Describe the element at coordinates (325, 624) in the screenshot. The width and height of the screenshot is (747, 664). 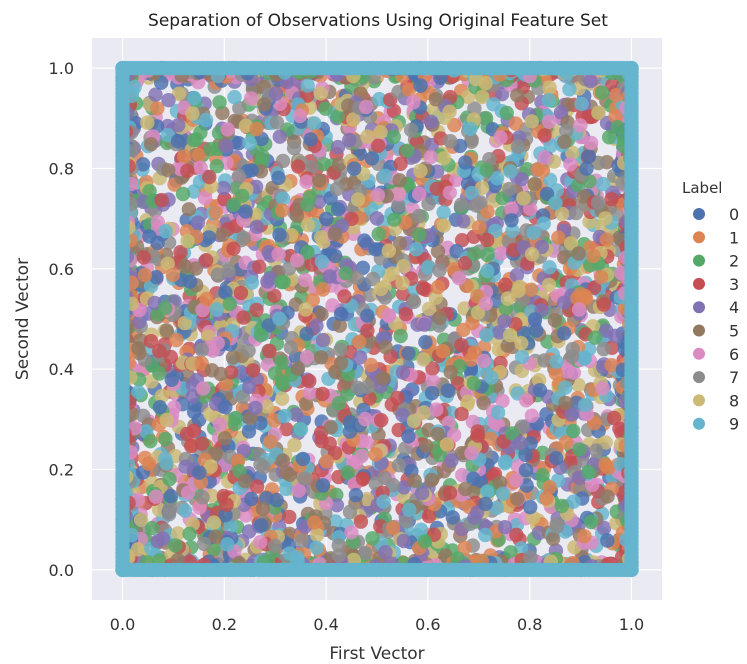
I see `x-tick-label: 0.4` at that location.